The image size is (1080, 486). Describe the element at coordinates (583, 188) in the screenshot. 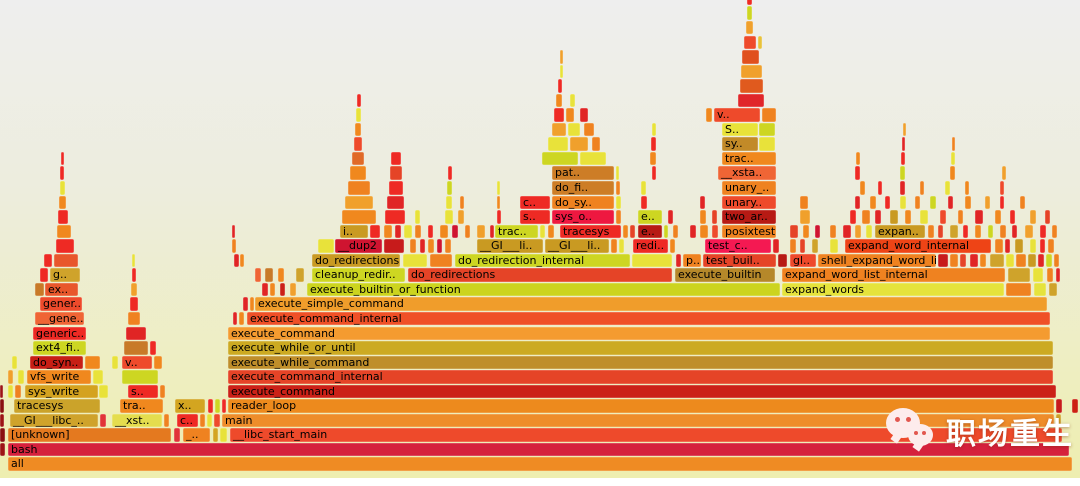

I see `flame-frame-do_fi: do_fi..` at that location.